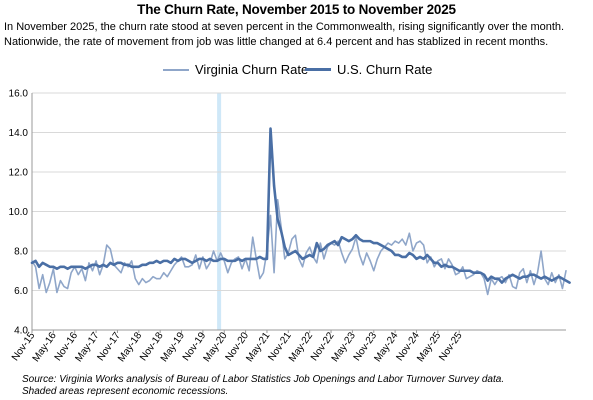  Describe the element at coordinates (19, 173) in the screenshot. I see `y-tick-label: 12.0` at that location.